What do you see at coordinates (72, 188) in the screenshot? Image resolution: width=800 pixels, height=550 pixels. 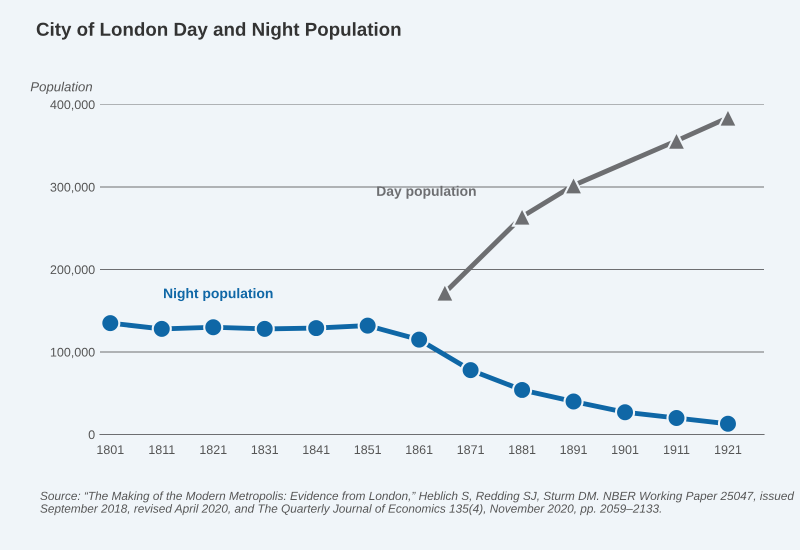 I see `y-tick-label: 300,000` at bounding box center [72, 188].